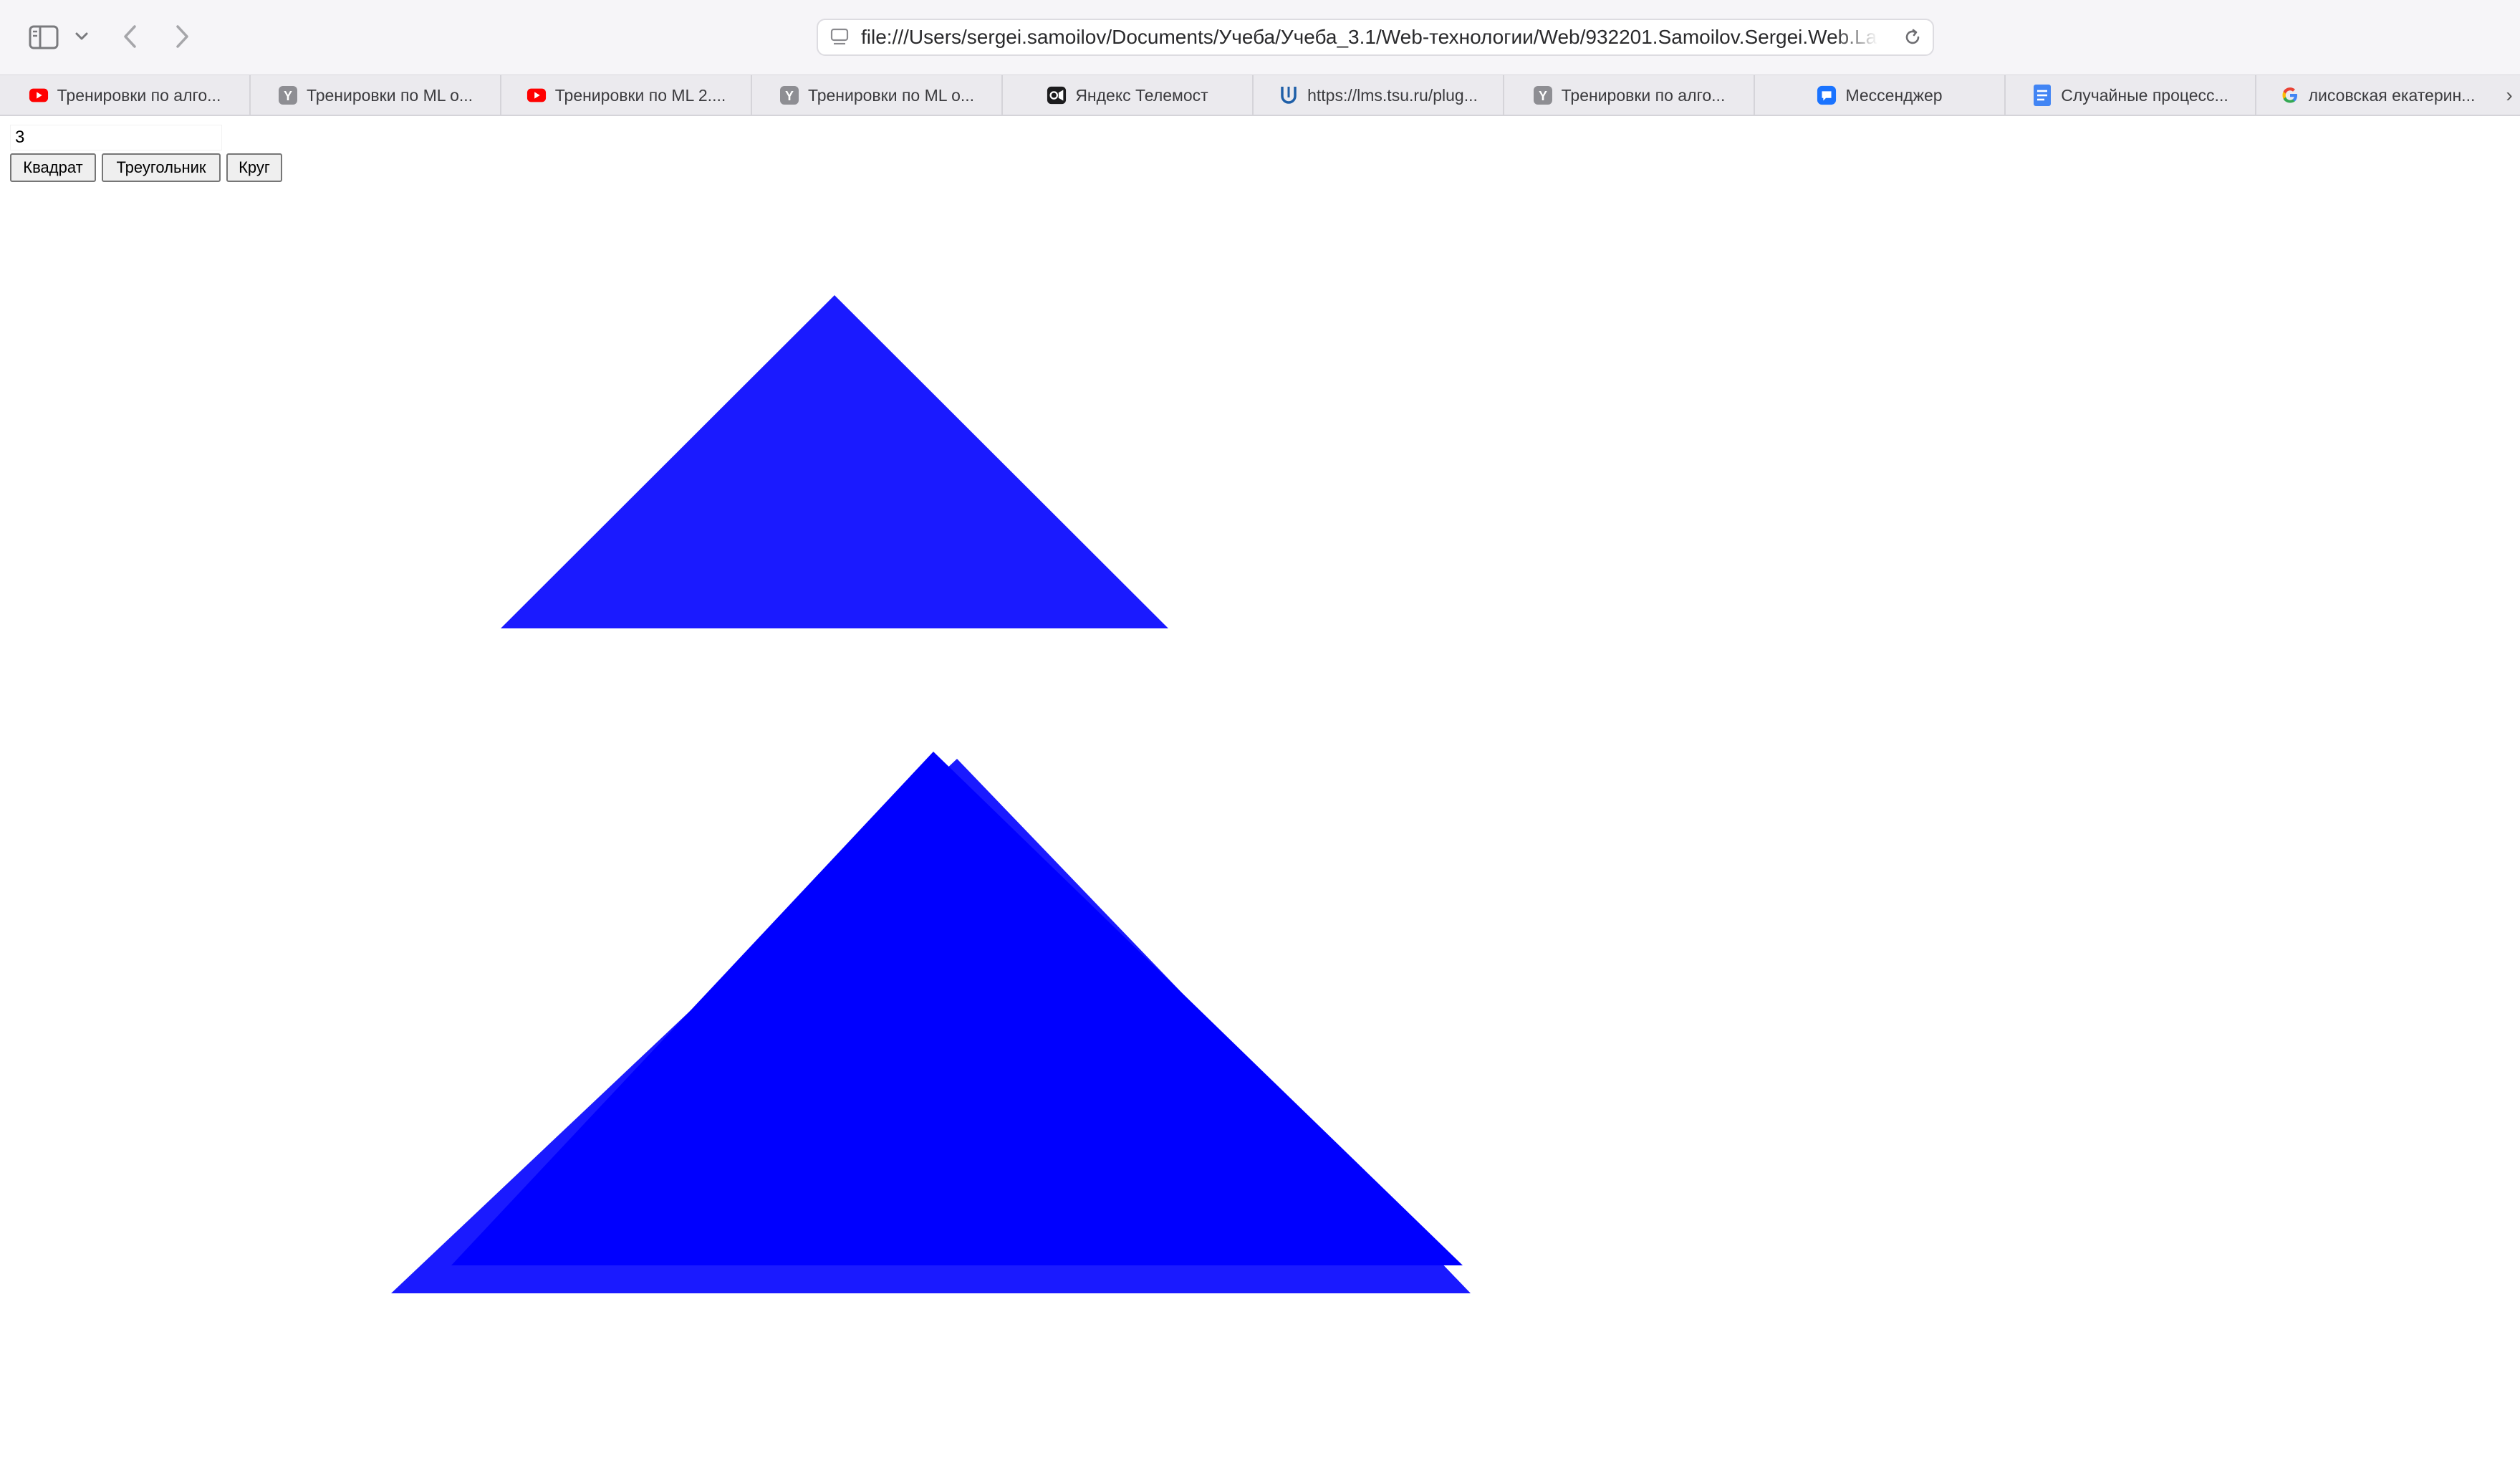 The image size is (2520, 1466). I want to click on telemost-icon, so click(1057, 95).